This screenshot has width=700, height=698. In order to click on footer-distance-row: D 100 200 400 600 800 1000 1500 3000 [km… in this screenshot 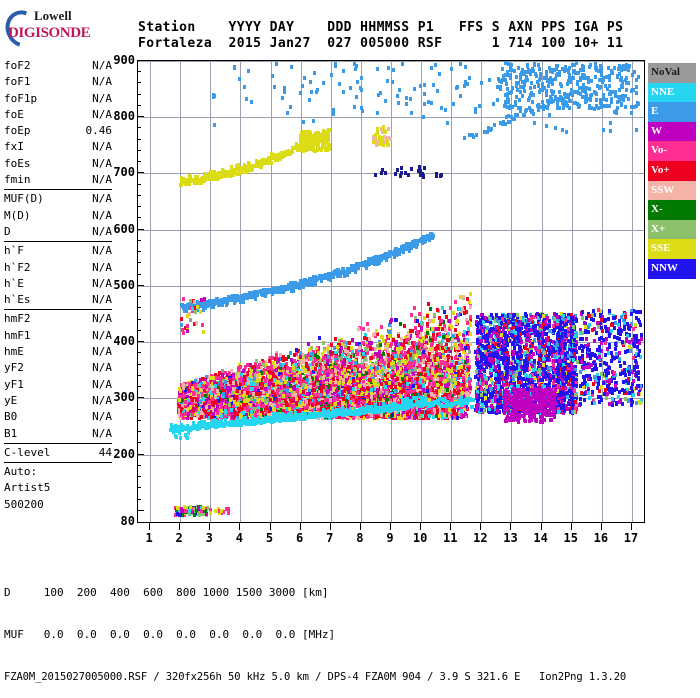, I will do `click(315, 593)`.